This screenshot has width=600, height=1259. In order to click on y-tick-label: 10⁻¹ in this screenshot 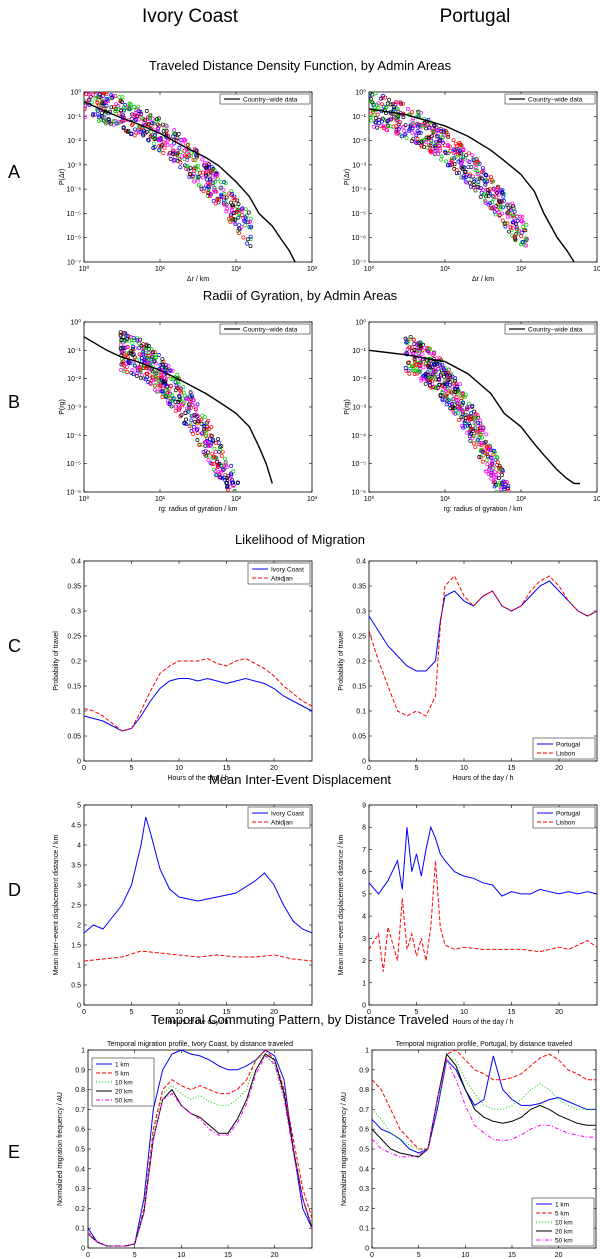, I will do `click(74, 351)`.